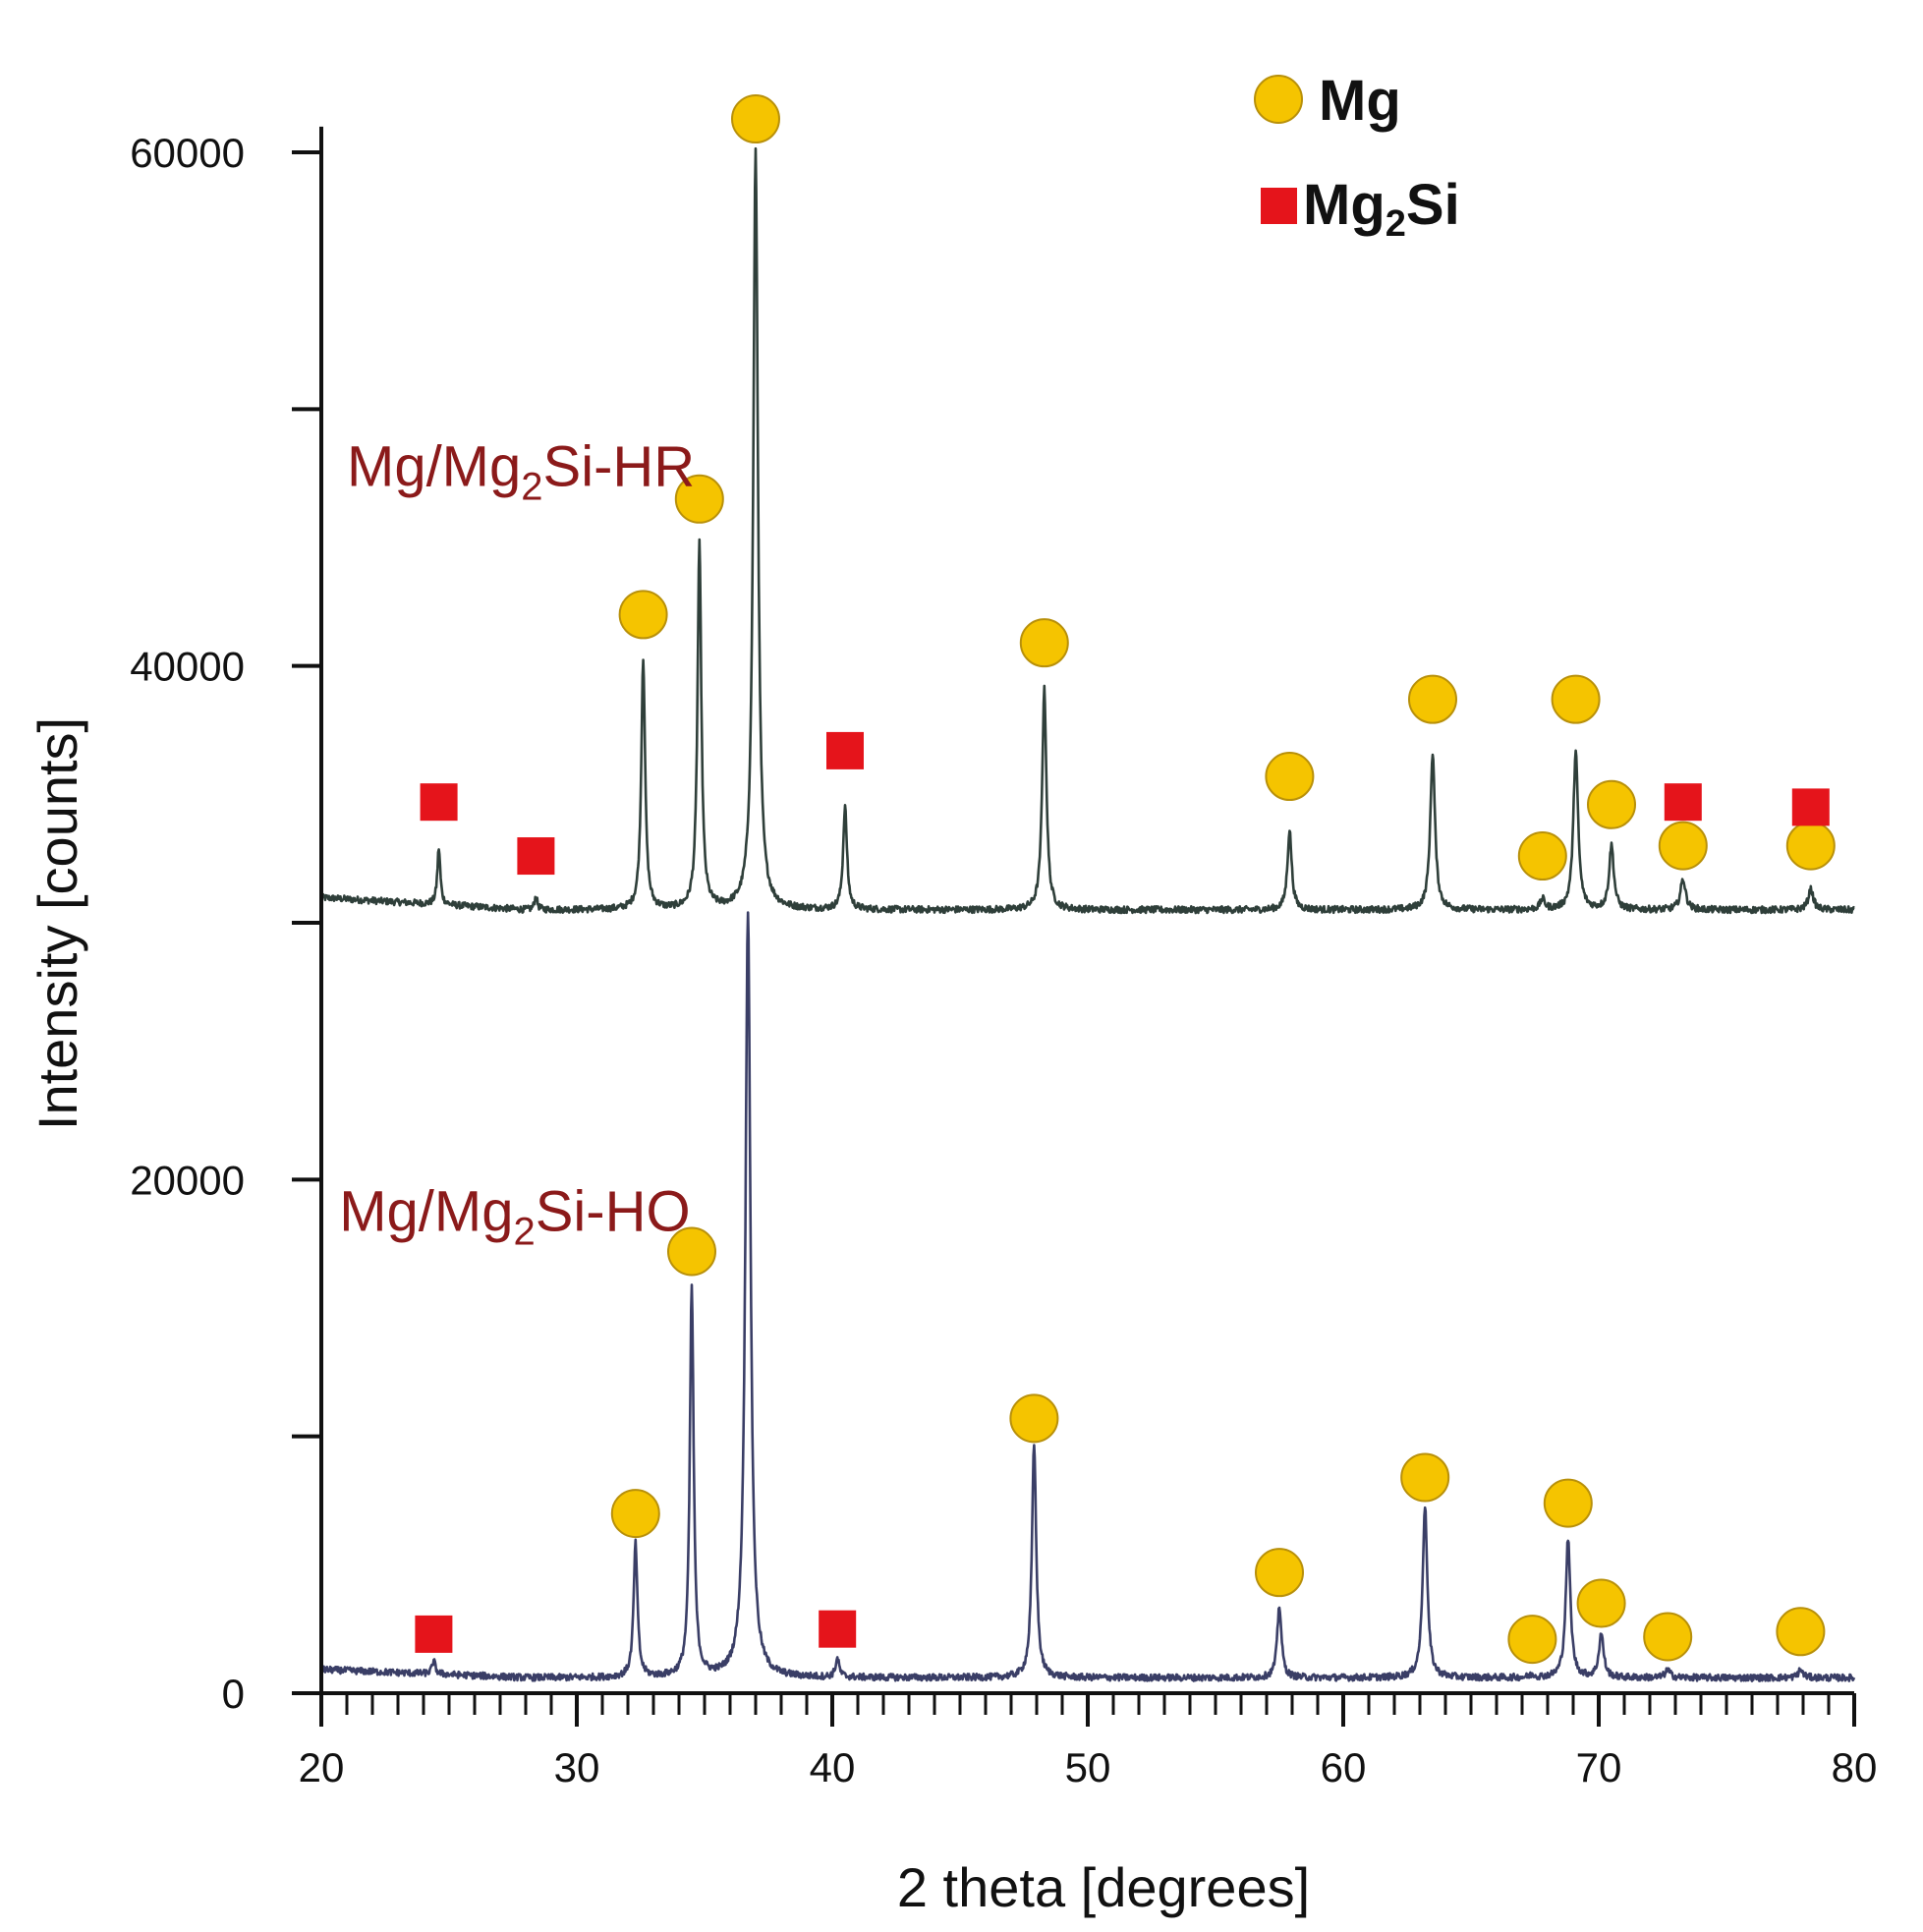 This screenshot has width=1923, height=1932. I want to click on x-tick-label: 50, so click(1088, 1767).